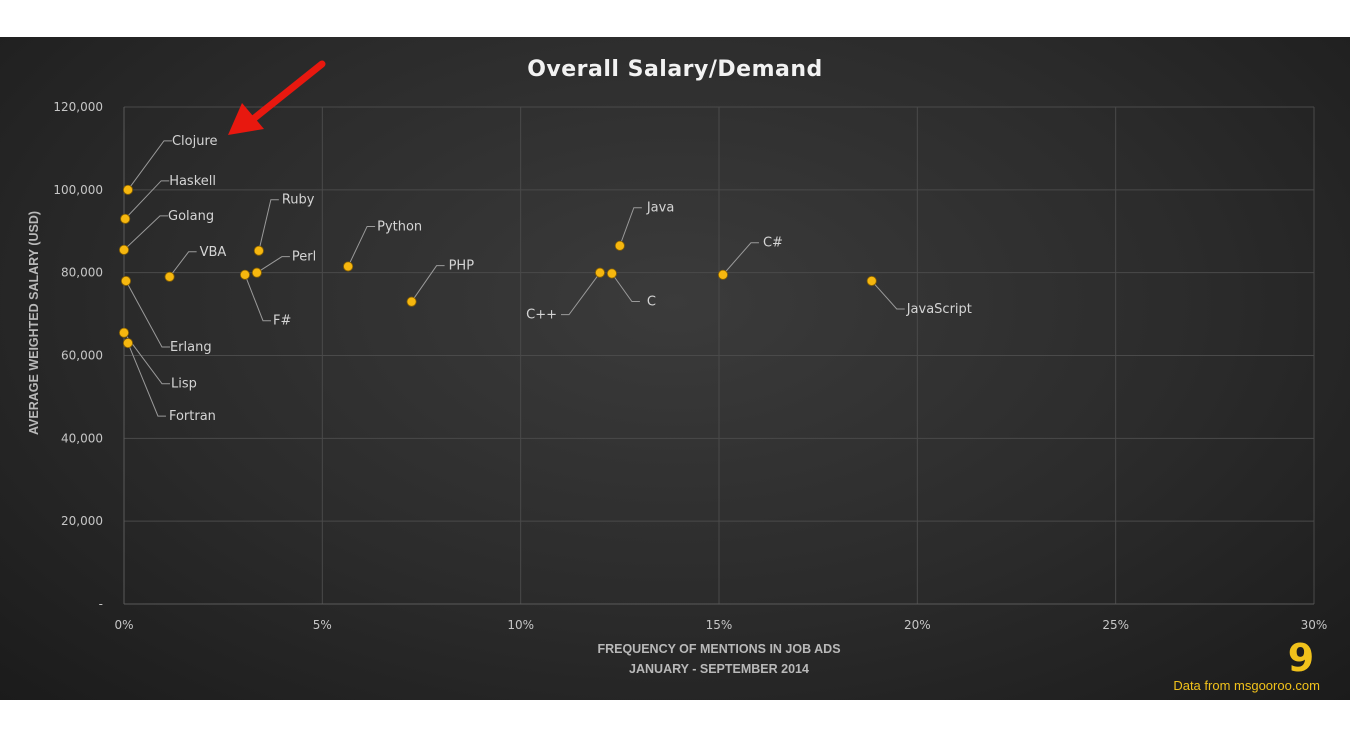  Describe the element at coordinates (184, 384) in the screenshot. I see `point-label: Lisp` at that location.